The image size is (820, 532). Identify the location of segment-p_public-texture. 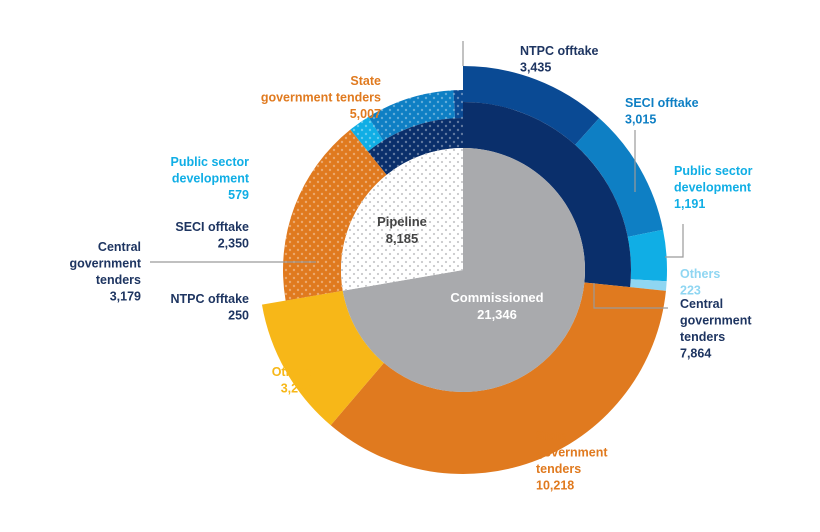
(367, 134).